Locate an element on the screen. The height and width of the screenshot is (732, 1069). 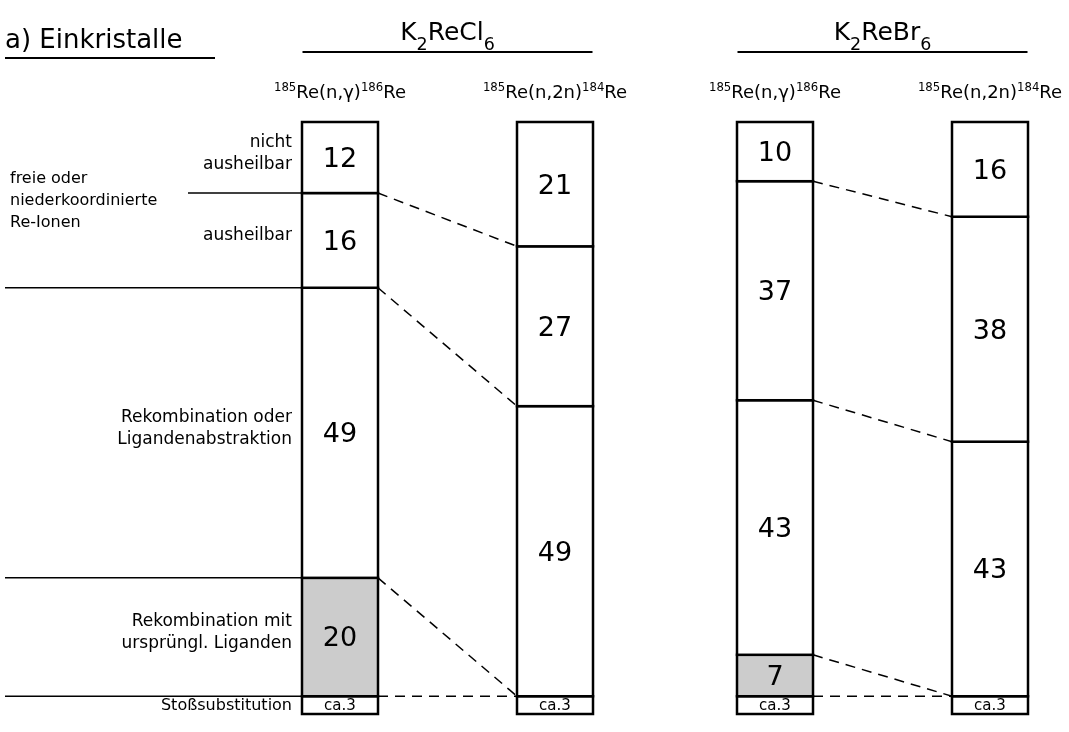
series-label: Rekombination mit ursprüngl. Liganden is located at coordinates (207, 631).